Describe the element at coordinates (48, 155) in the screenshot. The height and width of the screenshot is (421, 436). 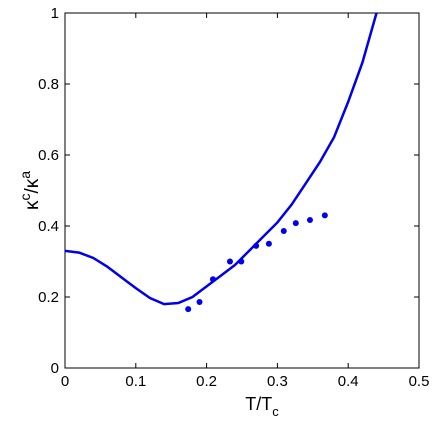
I see `y-tick-label: 0.6` at that location.